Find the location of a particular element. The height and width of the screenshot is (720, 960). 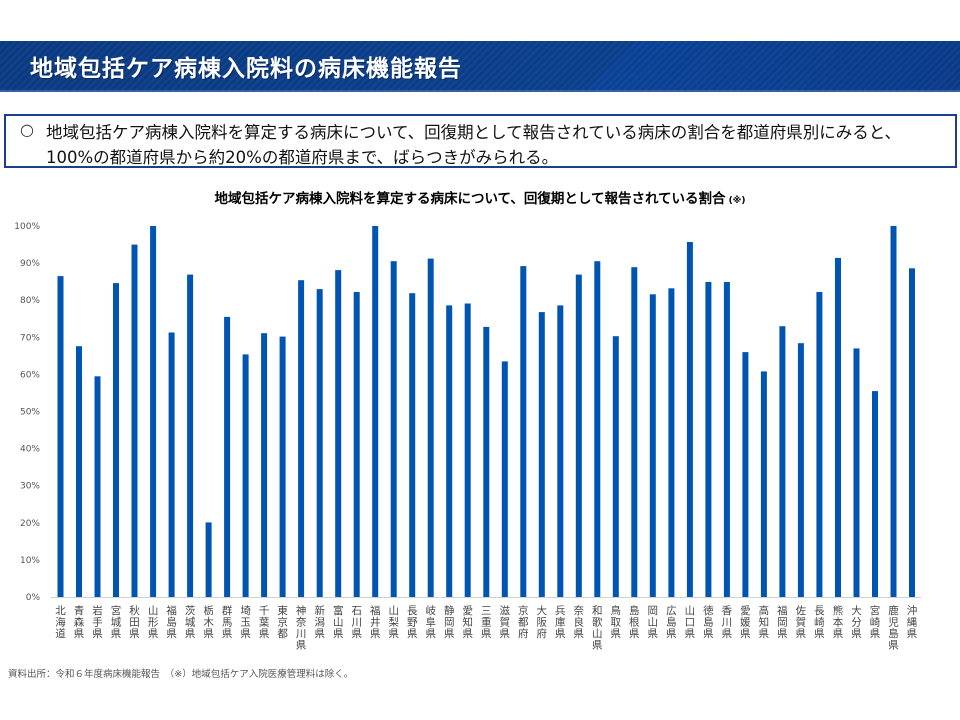

bar-愛知県 is located at coordinates (467, 450).